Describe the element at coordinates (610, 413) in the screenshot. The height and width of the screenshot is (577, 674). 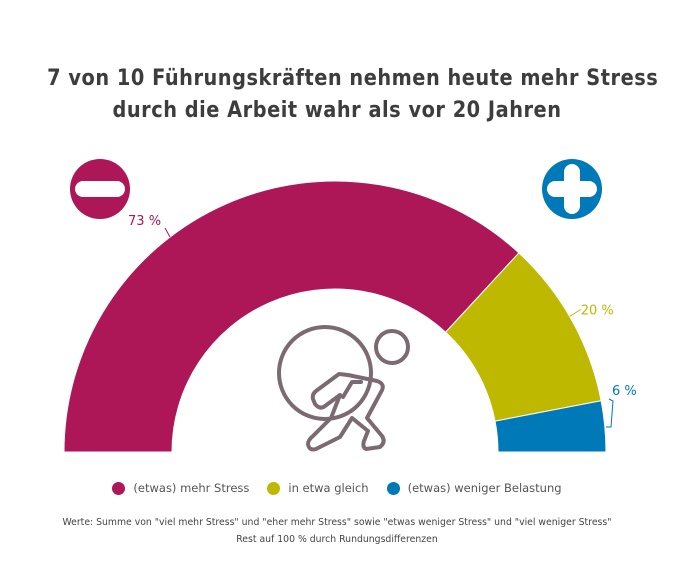
I see `leader-line-less` at that location.